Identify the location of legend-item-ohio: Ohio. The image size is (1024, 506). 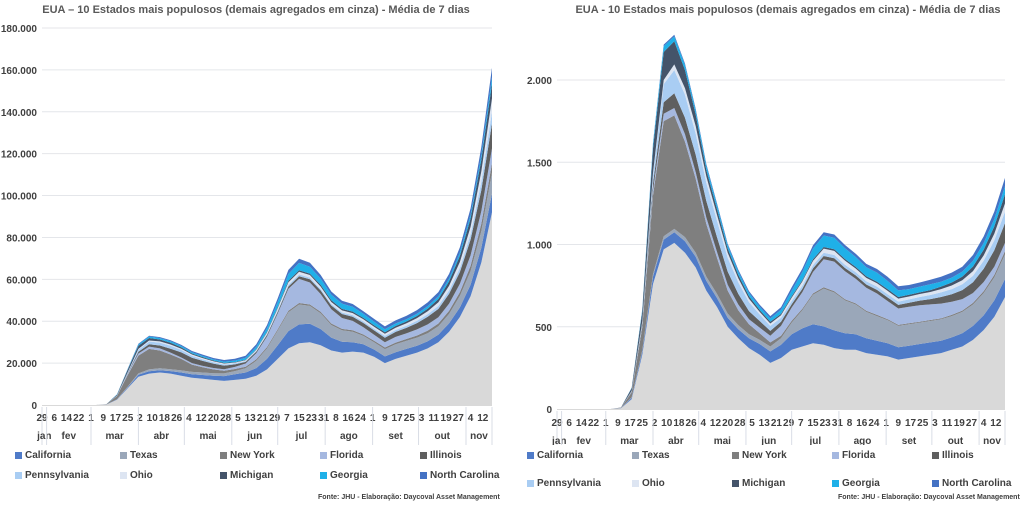
(136, 475).